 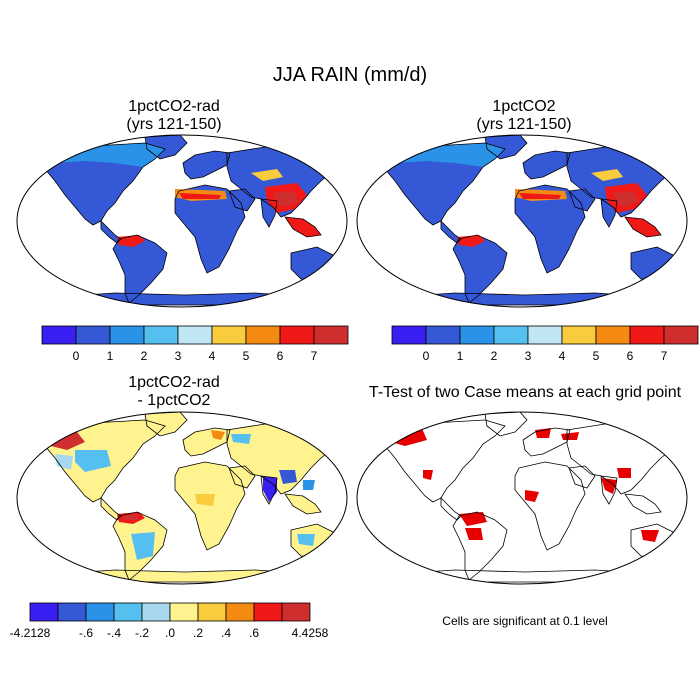 What do you see at coordinates (310, 633) in the screenshot?
I see `colorbar-diff-label-8: 4.4258` at bounding box center [310, 633].